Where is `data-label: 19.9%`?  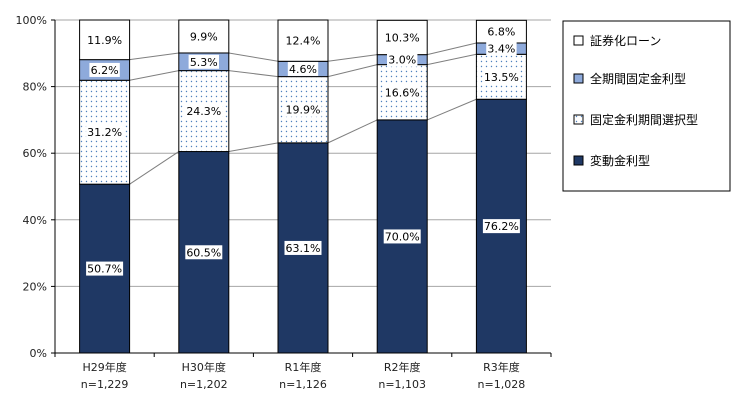
data-label: 19.9% is located at coordinates (303, 110).